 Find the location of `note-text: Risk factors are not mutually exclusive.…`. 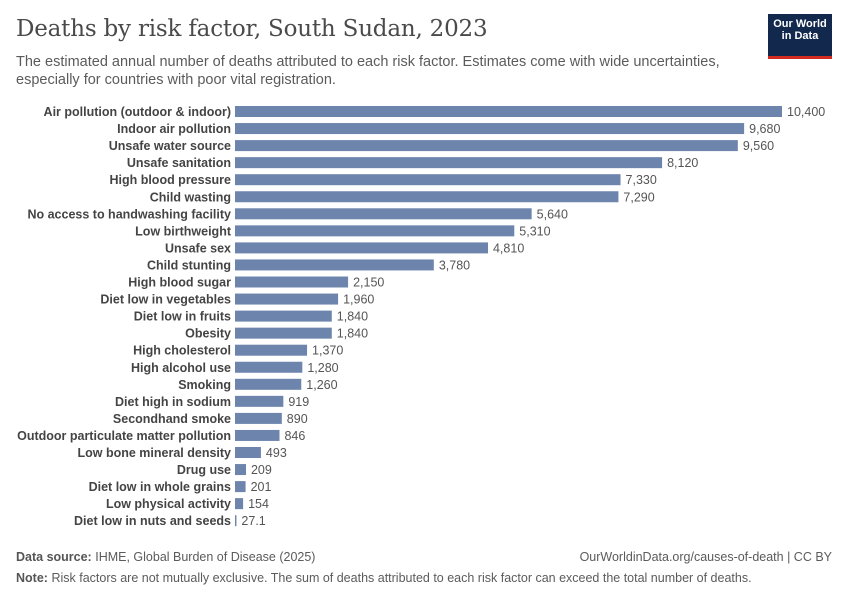

note-text: Risk factors are not mutually exclusive.… is located at coordinates (401, 578).